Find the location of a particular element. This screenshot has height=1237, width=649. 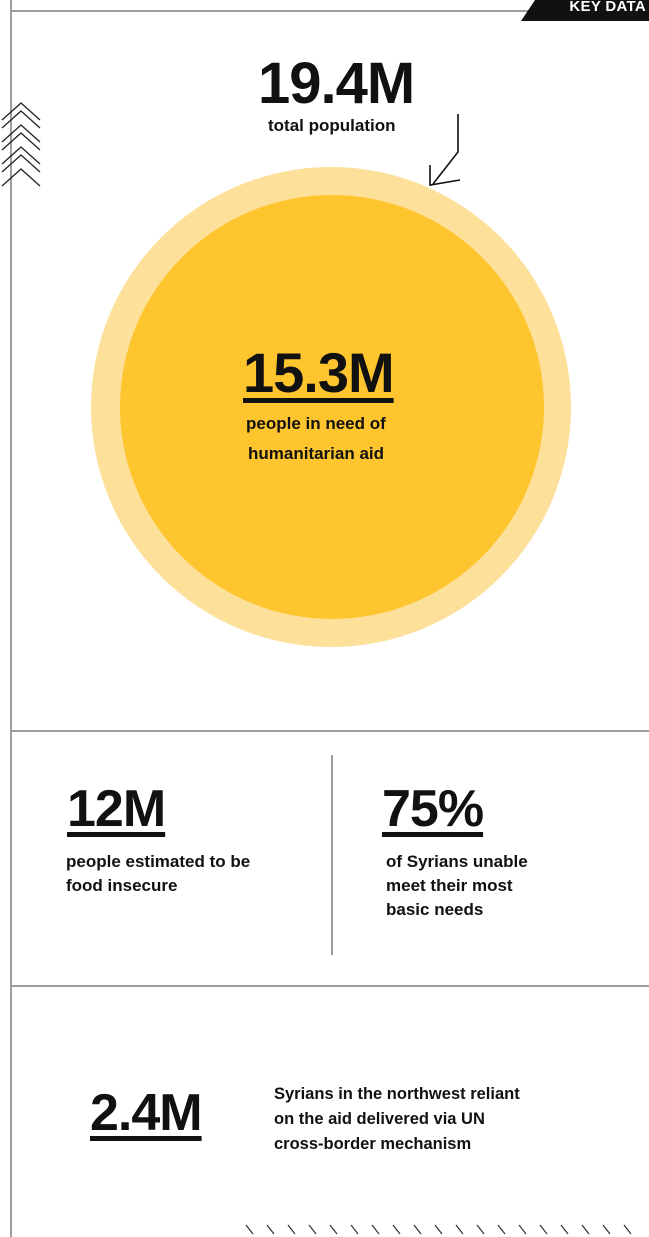

tag-background is located at coordinates (585, 10).